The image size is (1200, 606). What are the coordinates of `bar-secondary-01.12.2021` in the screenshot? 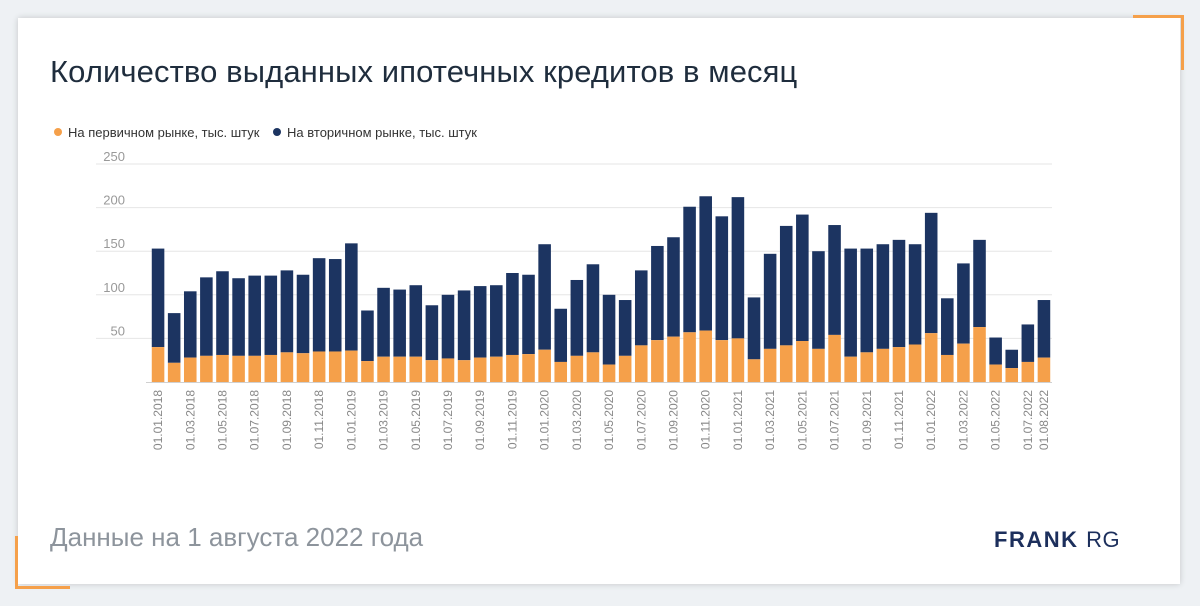 It's located at (915, 294).